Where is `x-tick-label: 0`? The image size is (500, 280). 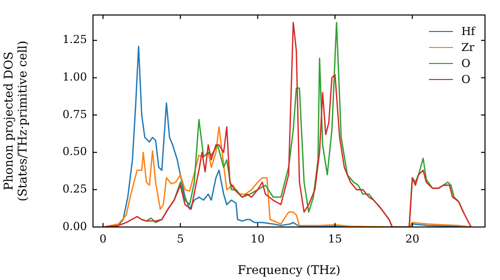
x-tick-label: 0 is located at coordinates (103, 239).